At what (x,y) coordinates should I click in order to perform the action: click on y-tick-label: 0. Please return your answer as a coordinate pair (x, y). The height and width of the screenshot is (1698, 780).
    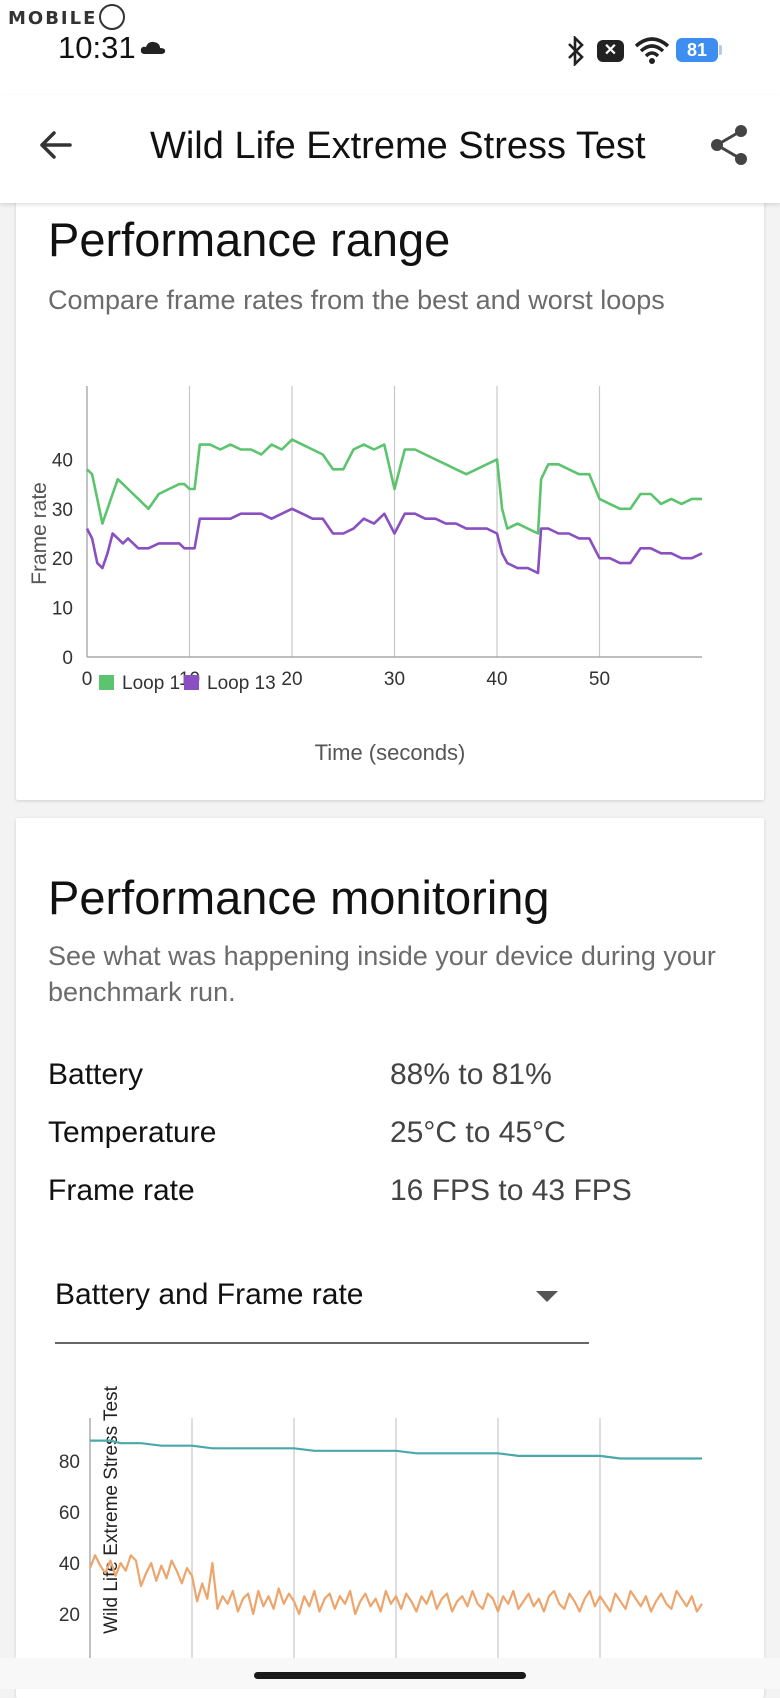
    Looking at the image, I should click on (67, 658).